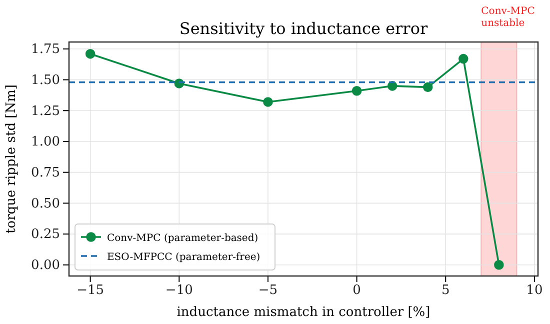 This screenshot has height=324, width=550. Describe the element at coordinates (303, 28) in the screenshot. I see `chart-title: Sensitivity to inductance error` at that location.